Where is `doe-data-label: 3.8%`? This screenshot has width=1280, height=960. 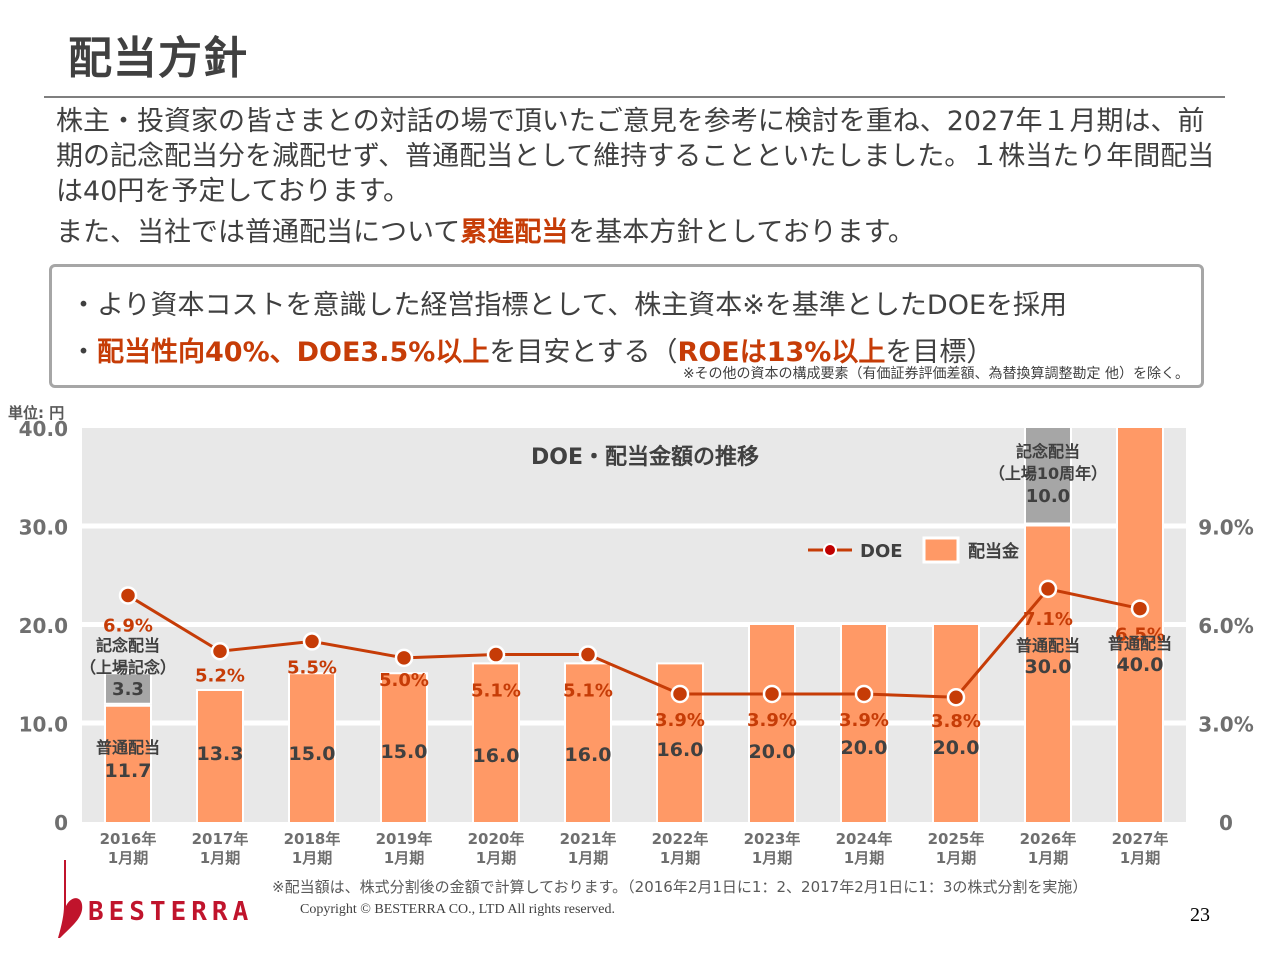 doe-data-label: 3.8% is located at coordinates (956, 721).